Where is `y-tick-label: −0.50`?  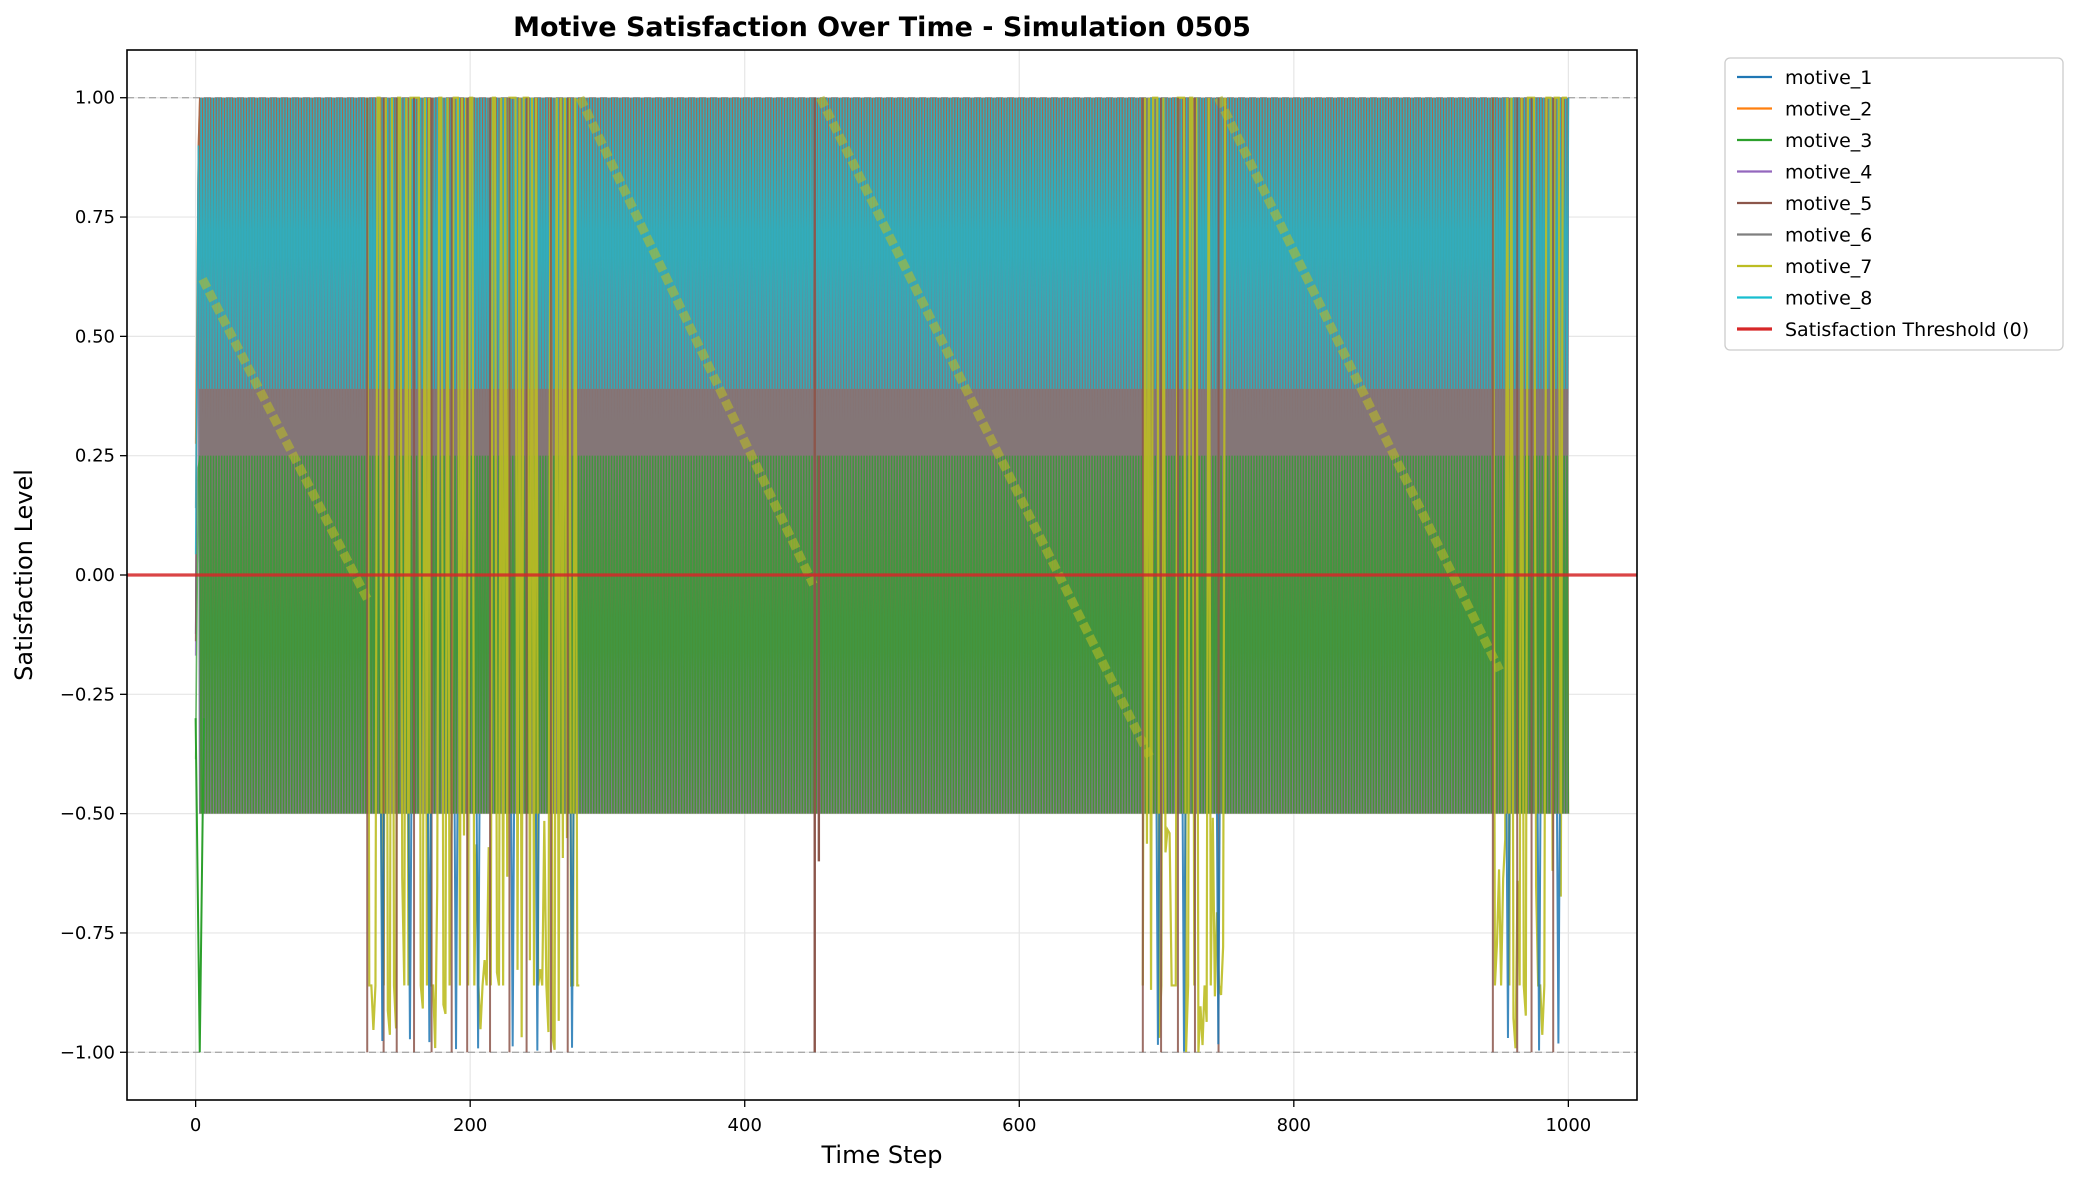
y-tick-label: −0.50 is located at coordinates (87, 814).